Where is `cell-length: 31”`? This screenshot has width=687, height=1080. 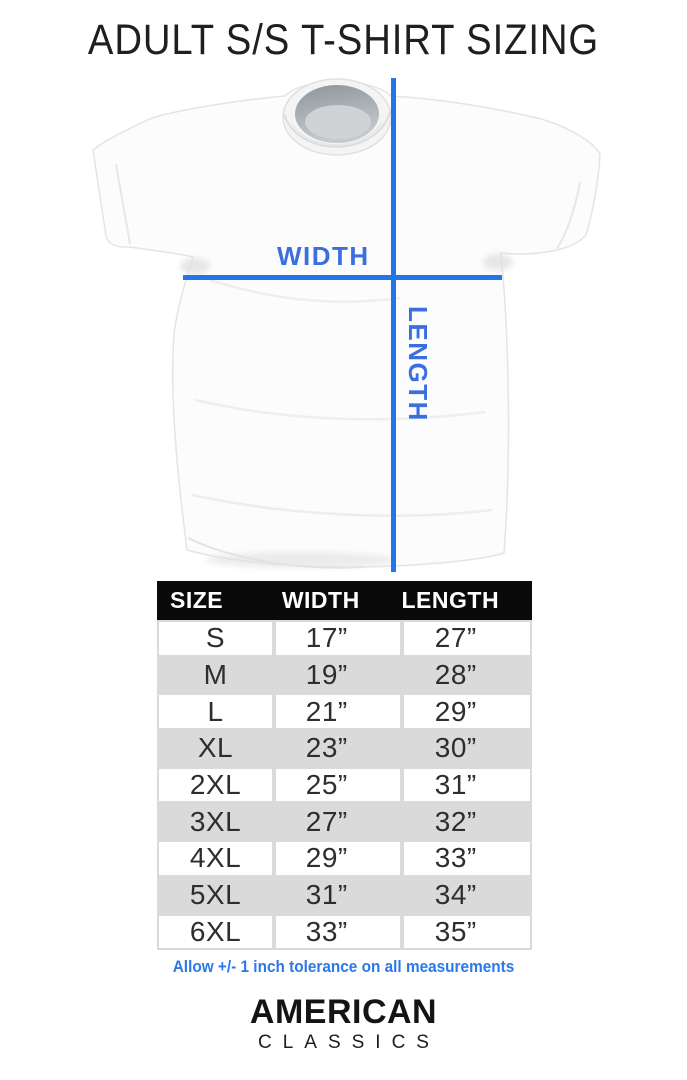
cell-length: 31” is located at coordinates (466, 785).